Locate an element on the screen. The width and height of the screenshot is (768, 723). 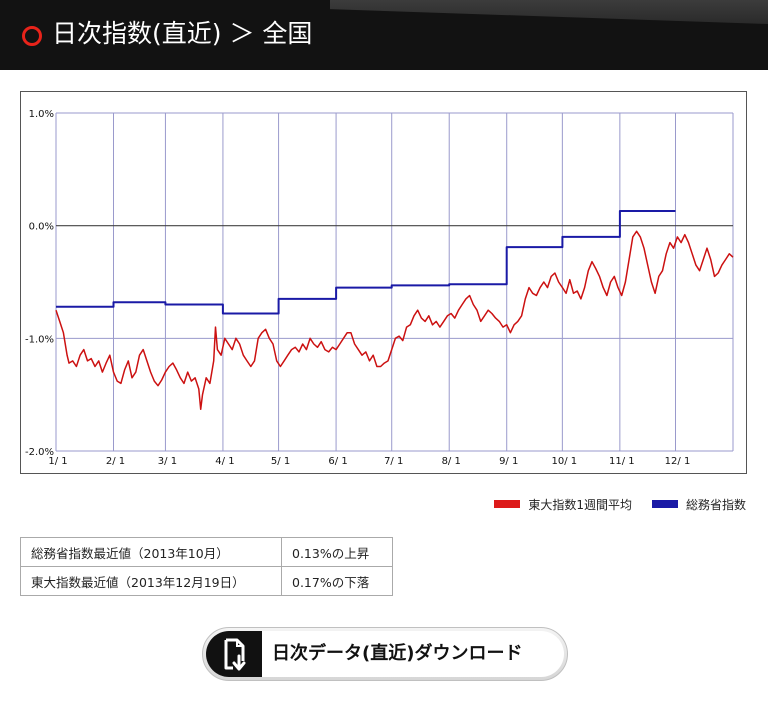
download-button: 日次データ(直近)ダウンロード is located at coordinates (385, 654).